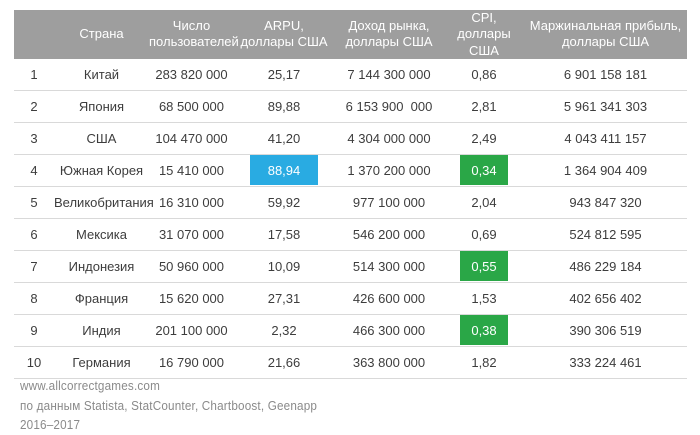  What do you see at coordinates (605, 362) in the screenshot?
I see `cell-margin: 333 224 461` at bounding box center [605, 362].